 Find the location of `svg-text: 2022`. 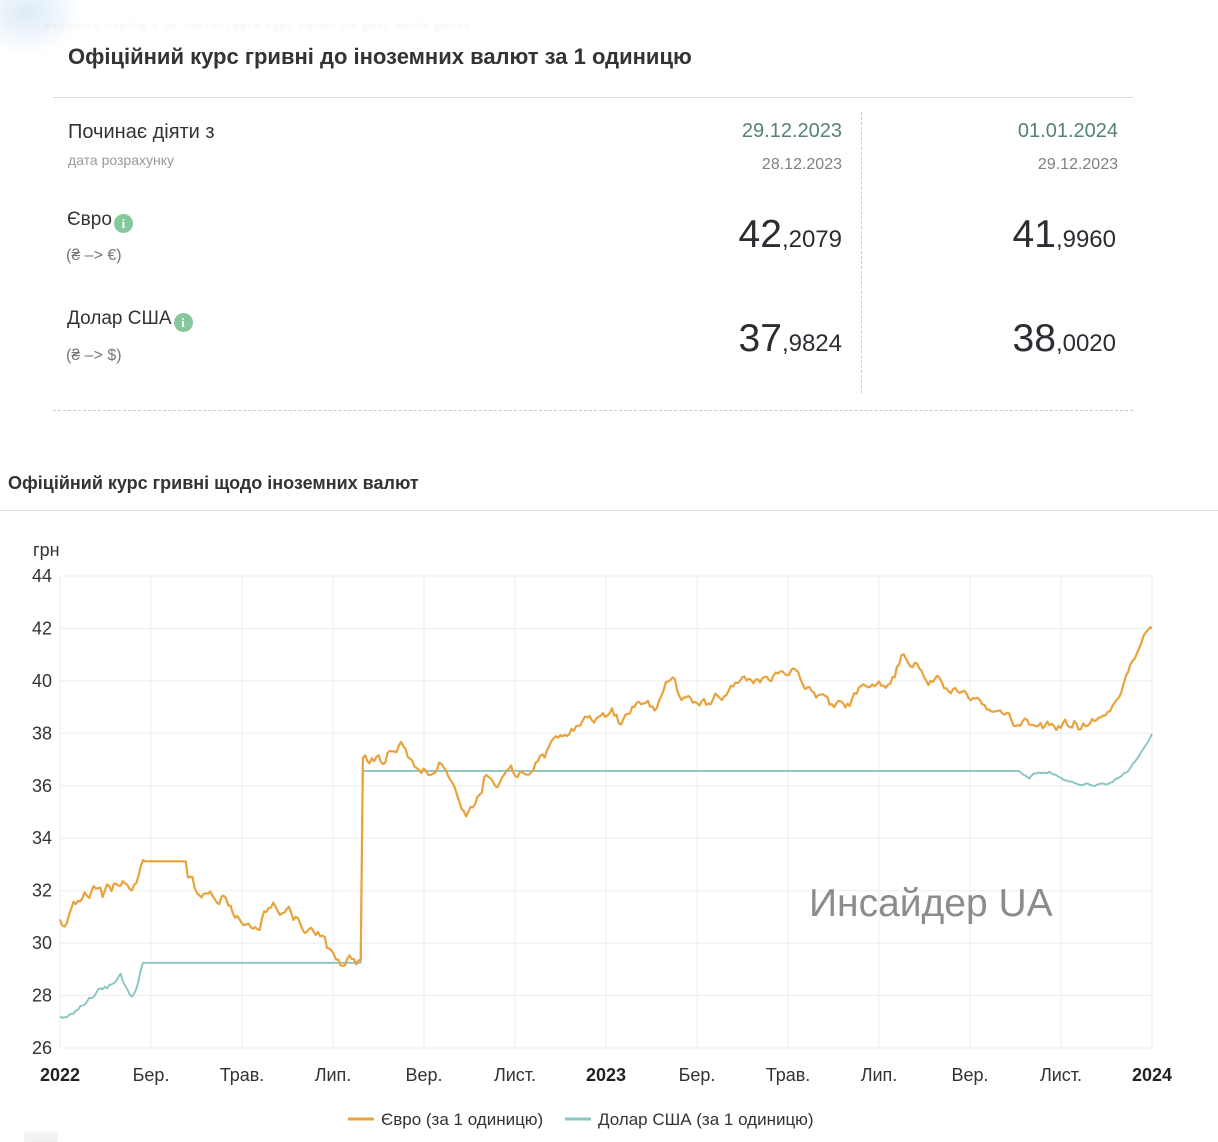

svg-text: 2022 is located at coordinates (60, 1075).